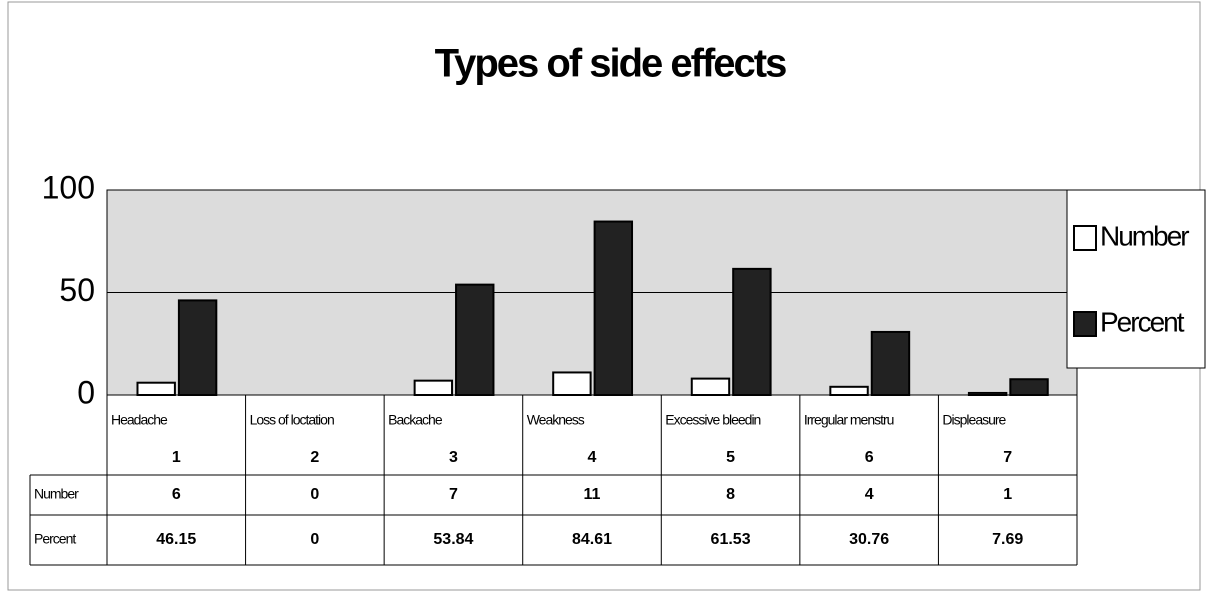  What do you see at coordinates (56, 494) in the screenshot?
I see `row-label: Number` at bounding box center [56, 494].